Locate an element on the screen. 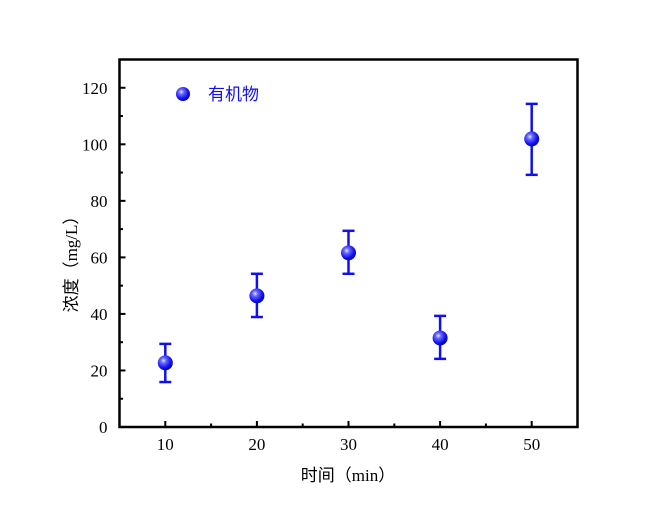 The width and height of the screenshot is (672, 505). y-tick-label: 60 is located at coordinates (99, 257).